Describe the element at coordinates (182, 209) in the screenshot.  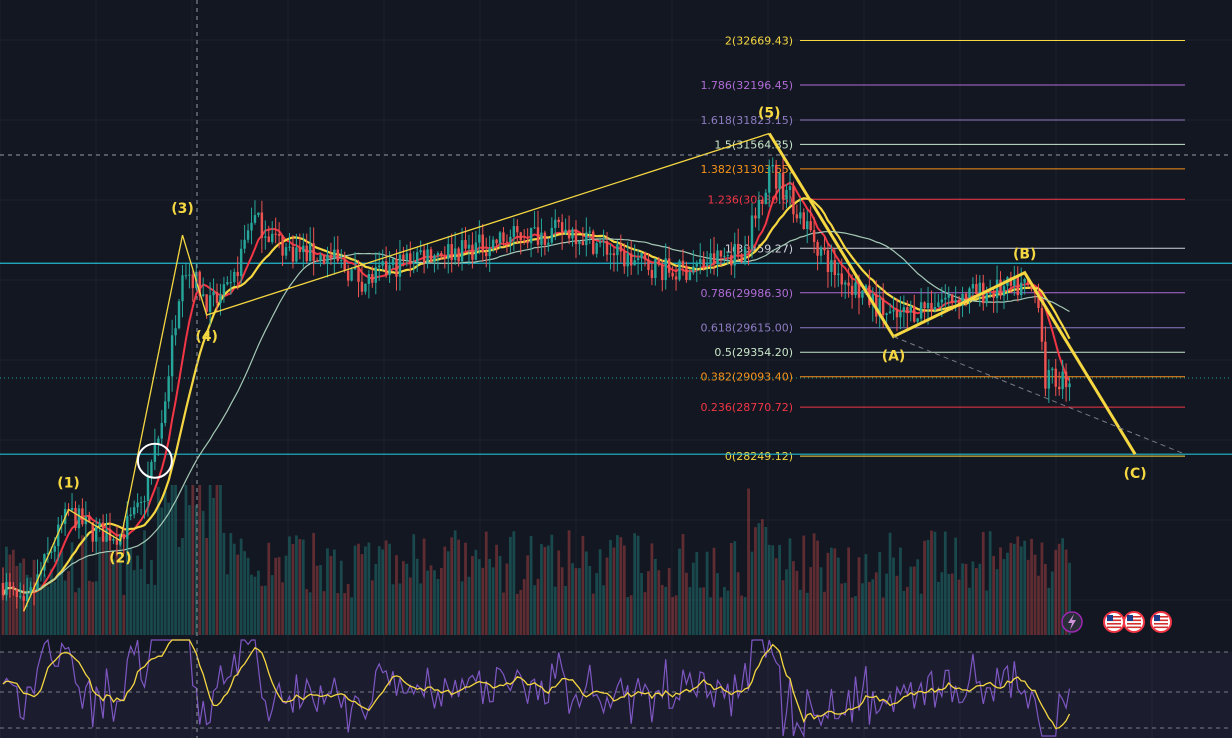
I see `wave-label: (3)` at that location.